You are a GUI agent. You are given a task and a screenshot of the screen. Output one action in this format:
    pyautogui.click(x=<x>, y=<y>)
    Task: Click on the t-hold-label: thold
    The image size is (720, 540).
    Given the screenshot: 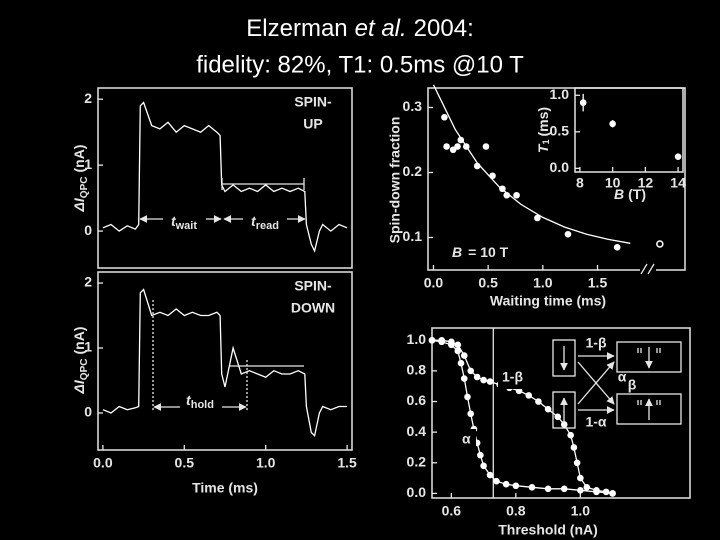 What is the action you would take?
    pyautogui.click(x=200, y=401)
    